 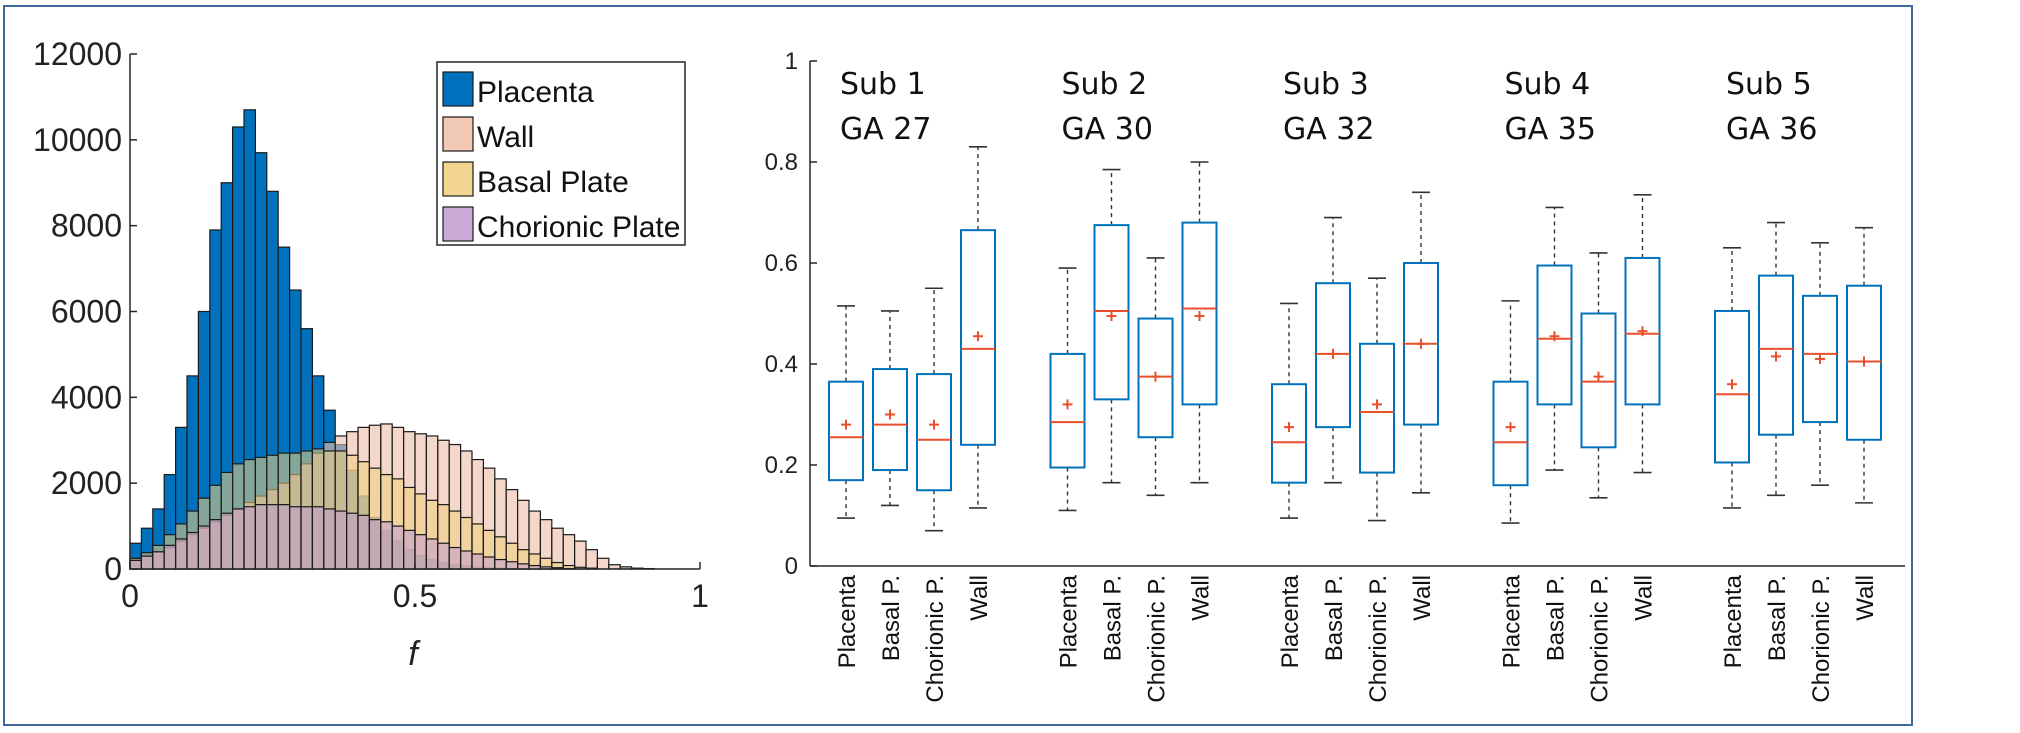 I want to click on histogram-x-axis-label: f, so click(x=414, y=654).